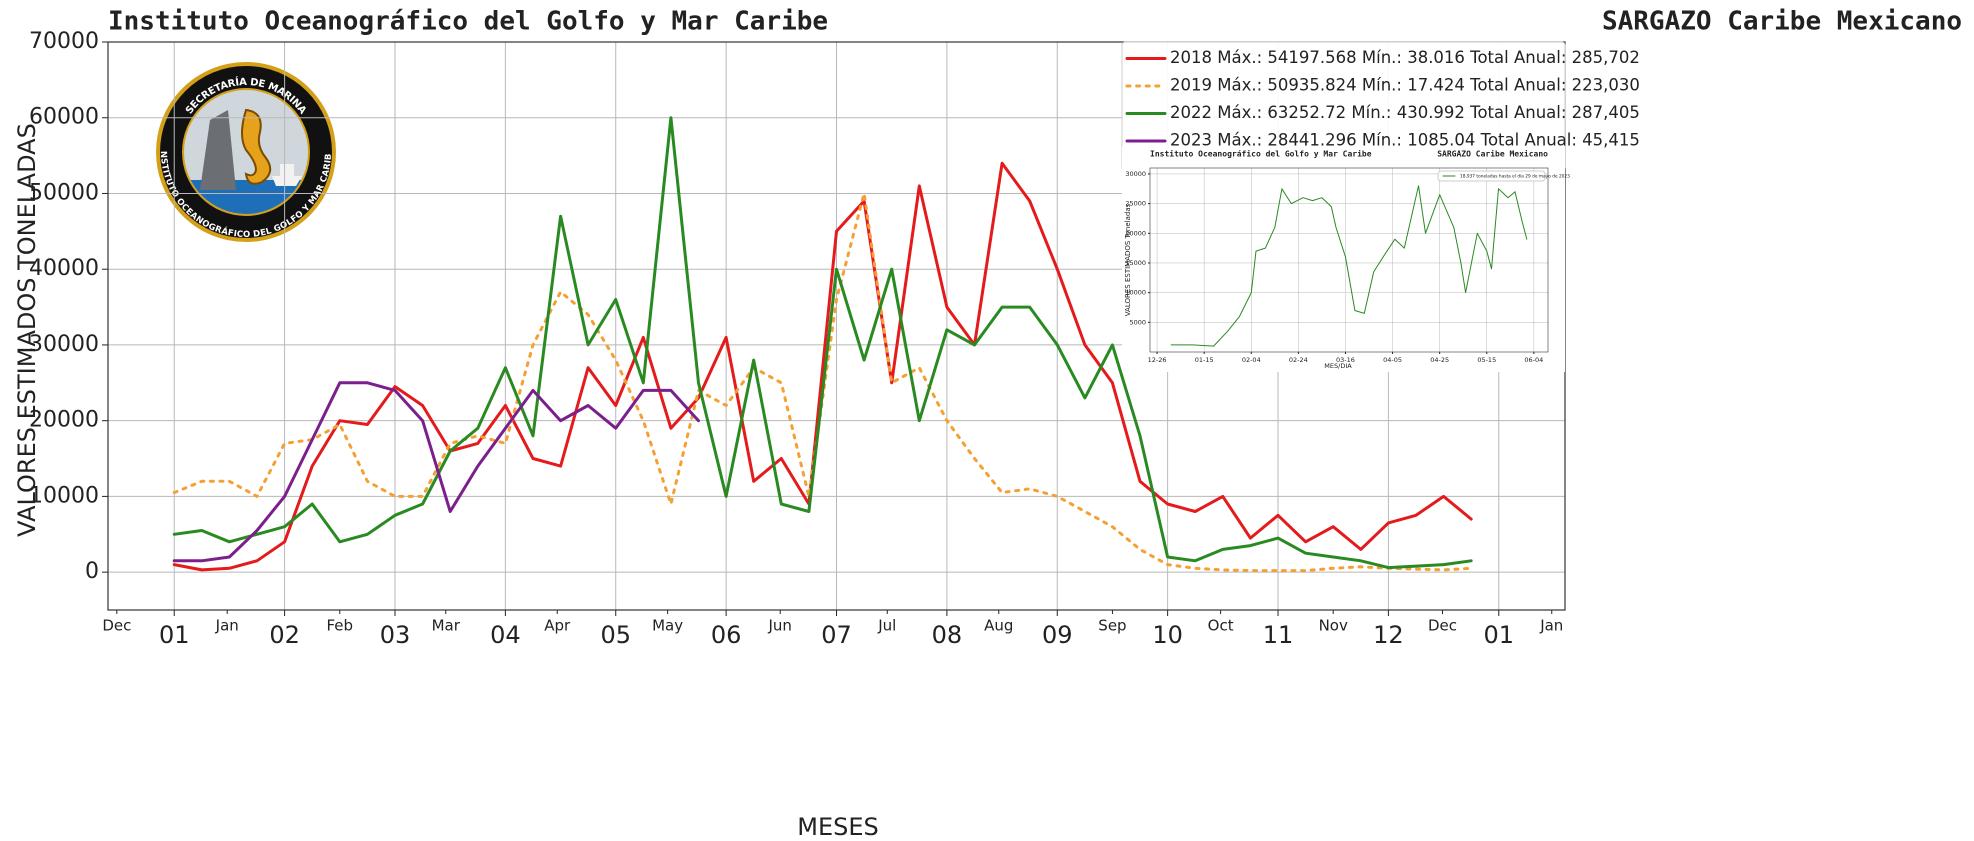  I want to click on logo-rock, so click(218, 150).